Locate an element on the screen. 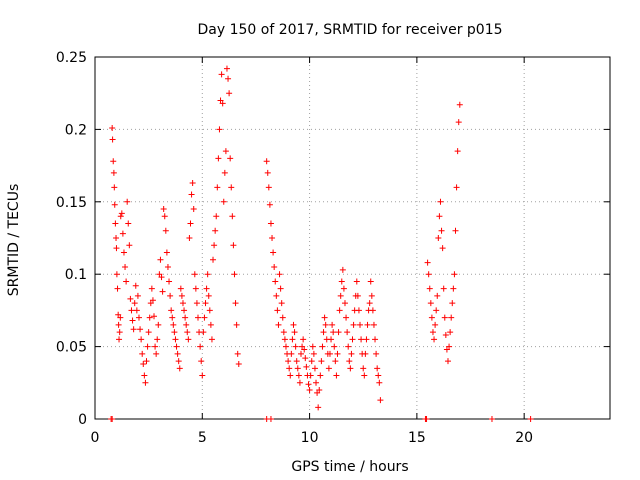 Image resolution: width=640 pixels, height=480 pixels. y-tick-label: 0.1 is located at coordinates (76, 275).